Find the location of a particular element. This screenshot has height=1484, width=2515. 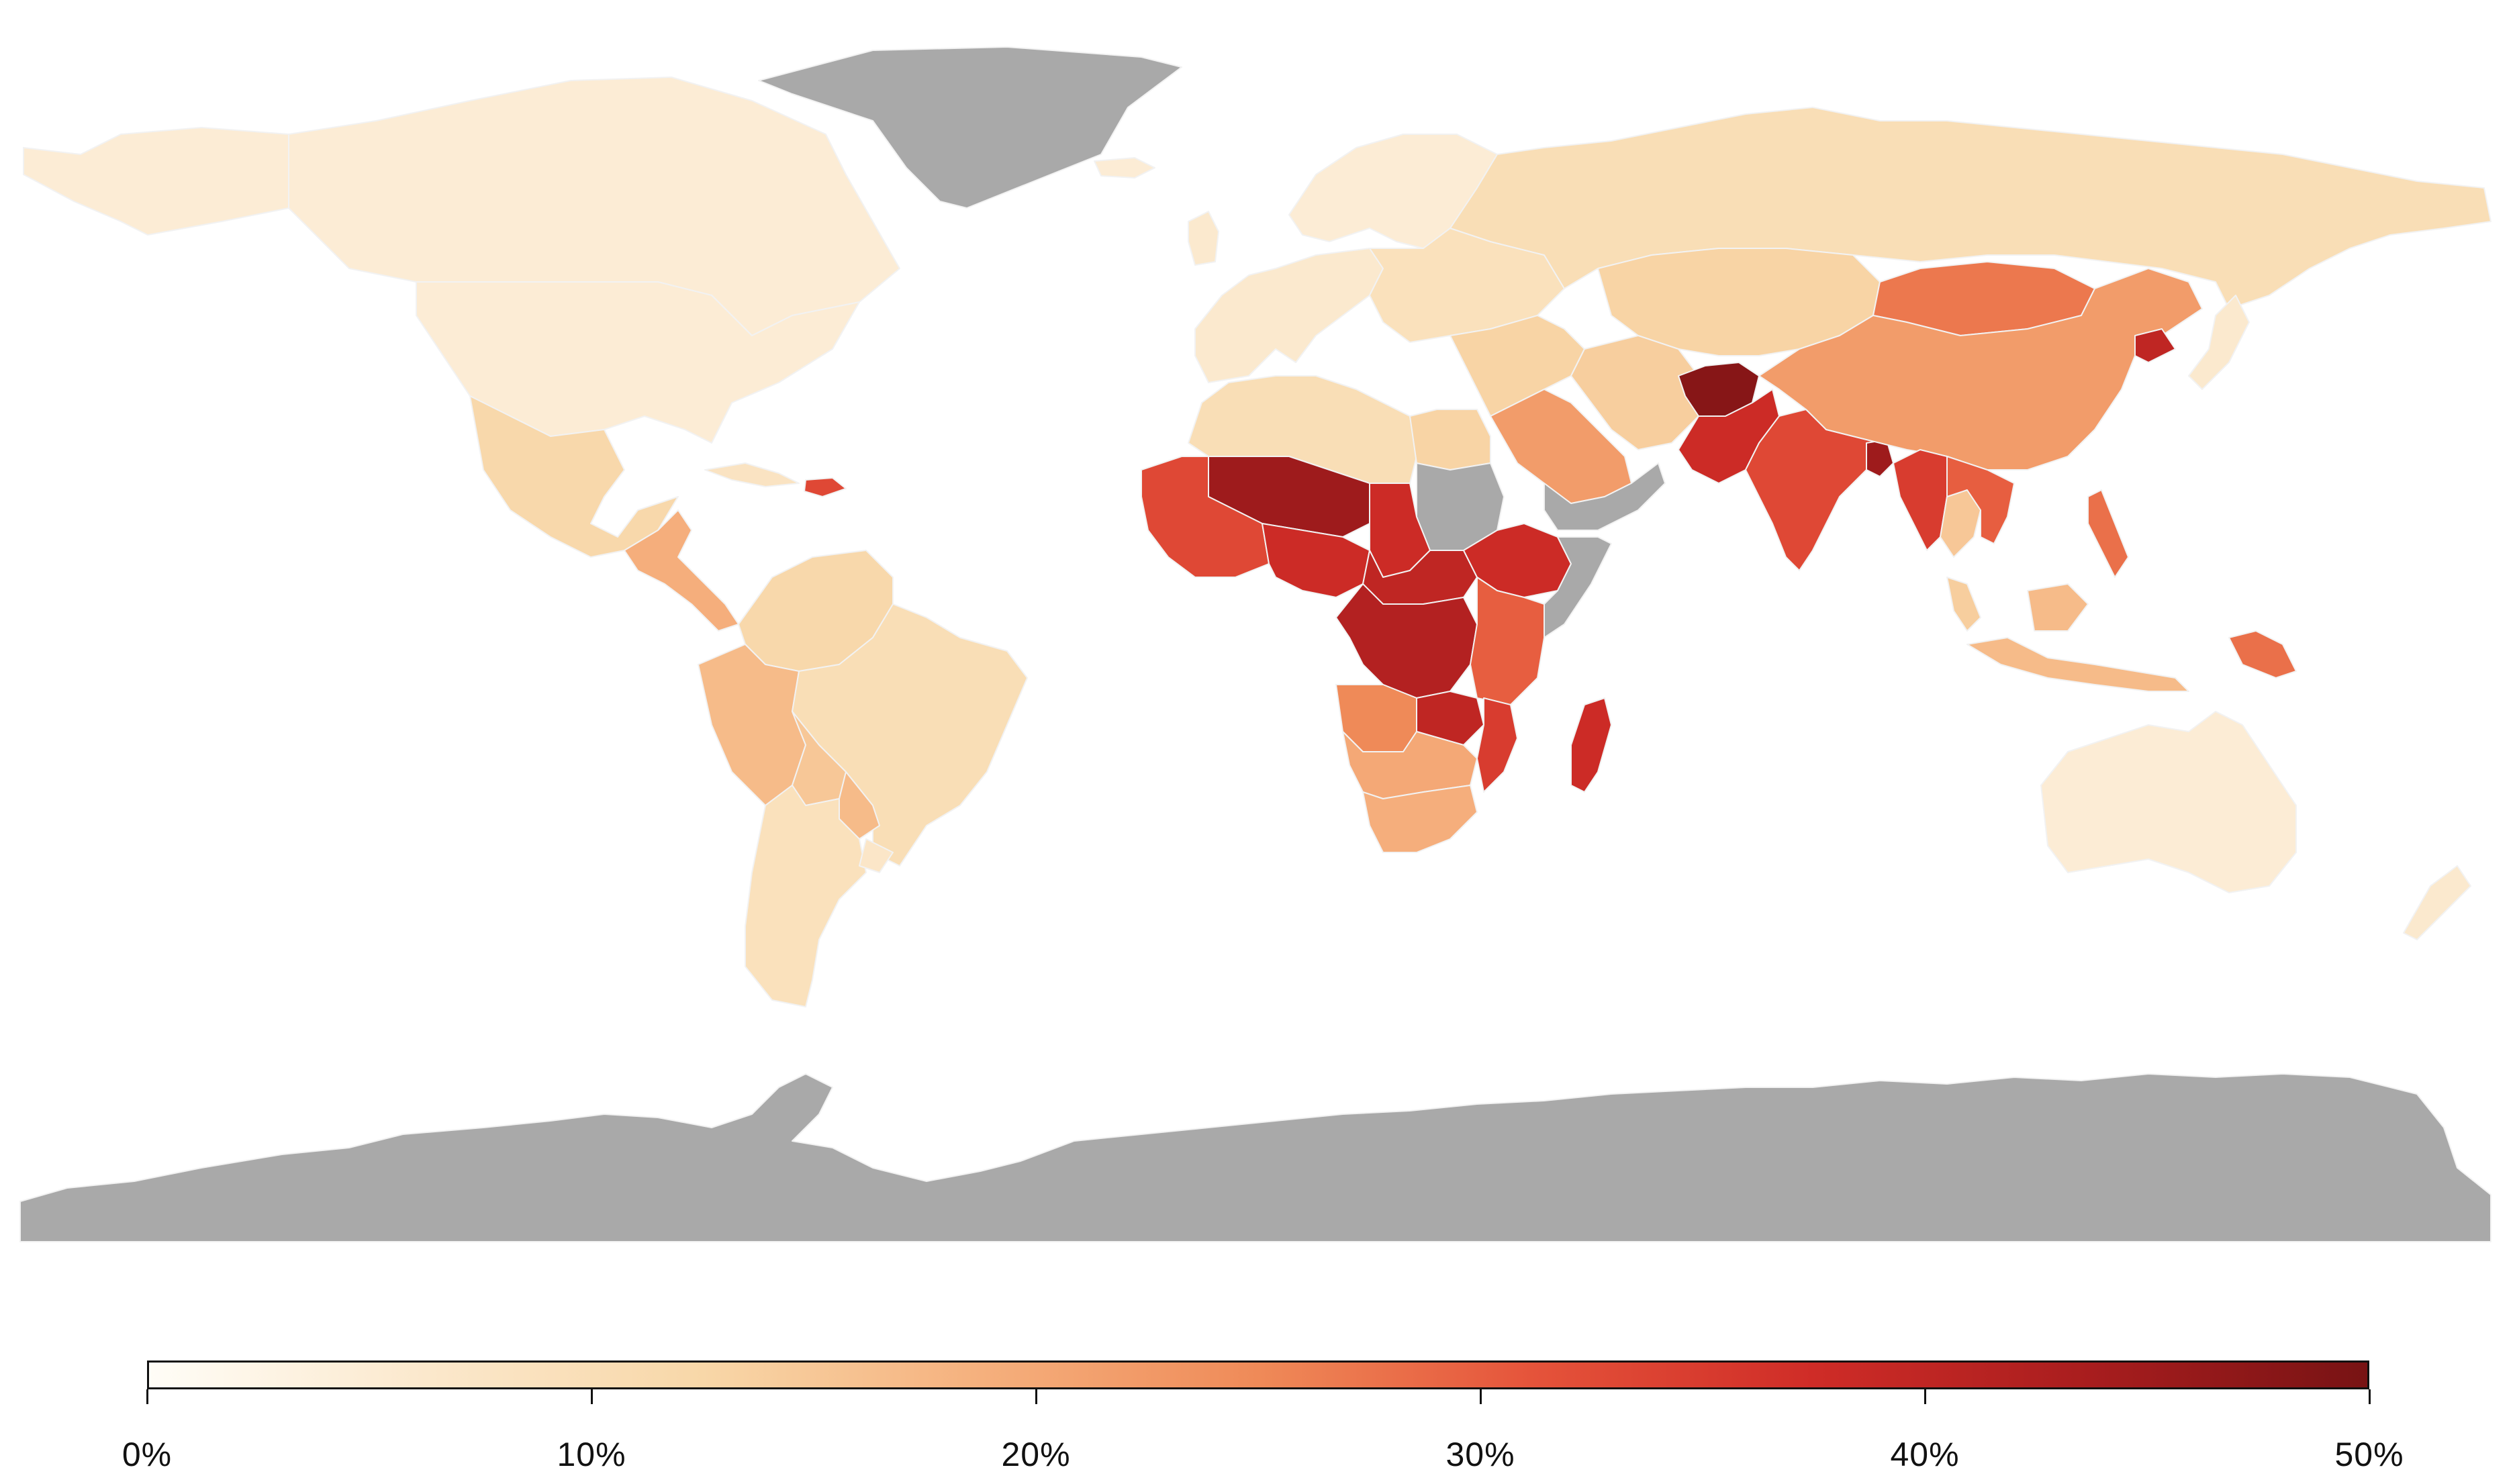

region-haiti is located at coordinates (825, 487).